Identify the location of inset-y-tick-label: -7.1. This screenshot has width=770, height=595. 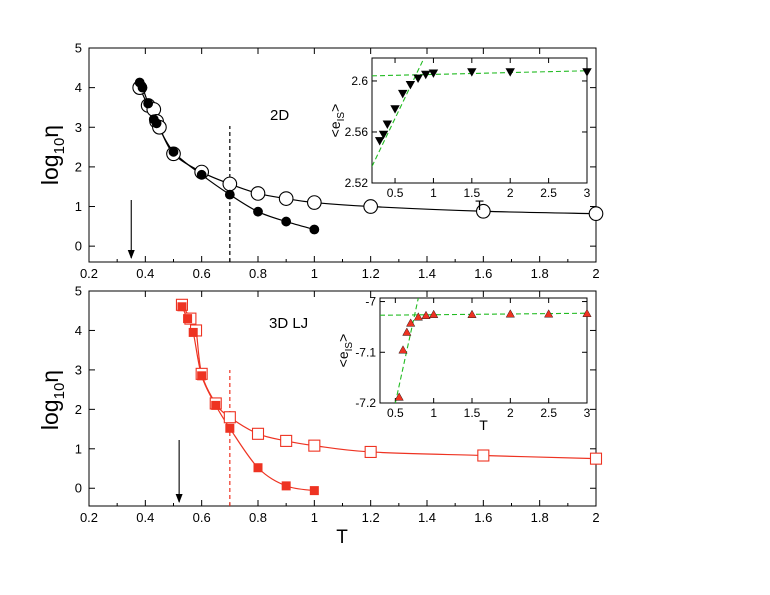
(365, 352).